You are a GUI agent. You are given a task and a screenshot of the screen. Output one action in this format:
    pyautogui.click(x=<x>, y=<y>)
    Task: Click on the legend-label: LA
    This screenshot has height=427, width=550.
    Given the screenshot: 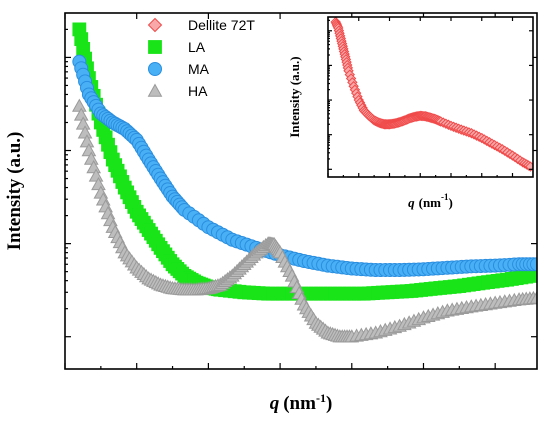 What is the action you would take?
    pyautogui.click(x=197, y=47)
    